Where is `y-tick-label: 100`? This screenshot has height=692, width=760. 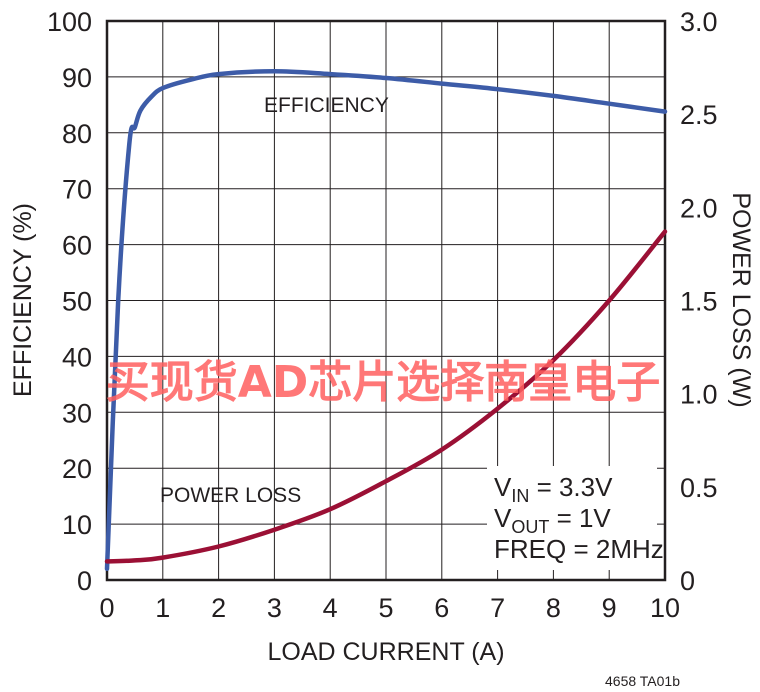
y-tick-label: 100 is located at coordinates (69, 22).